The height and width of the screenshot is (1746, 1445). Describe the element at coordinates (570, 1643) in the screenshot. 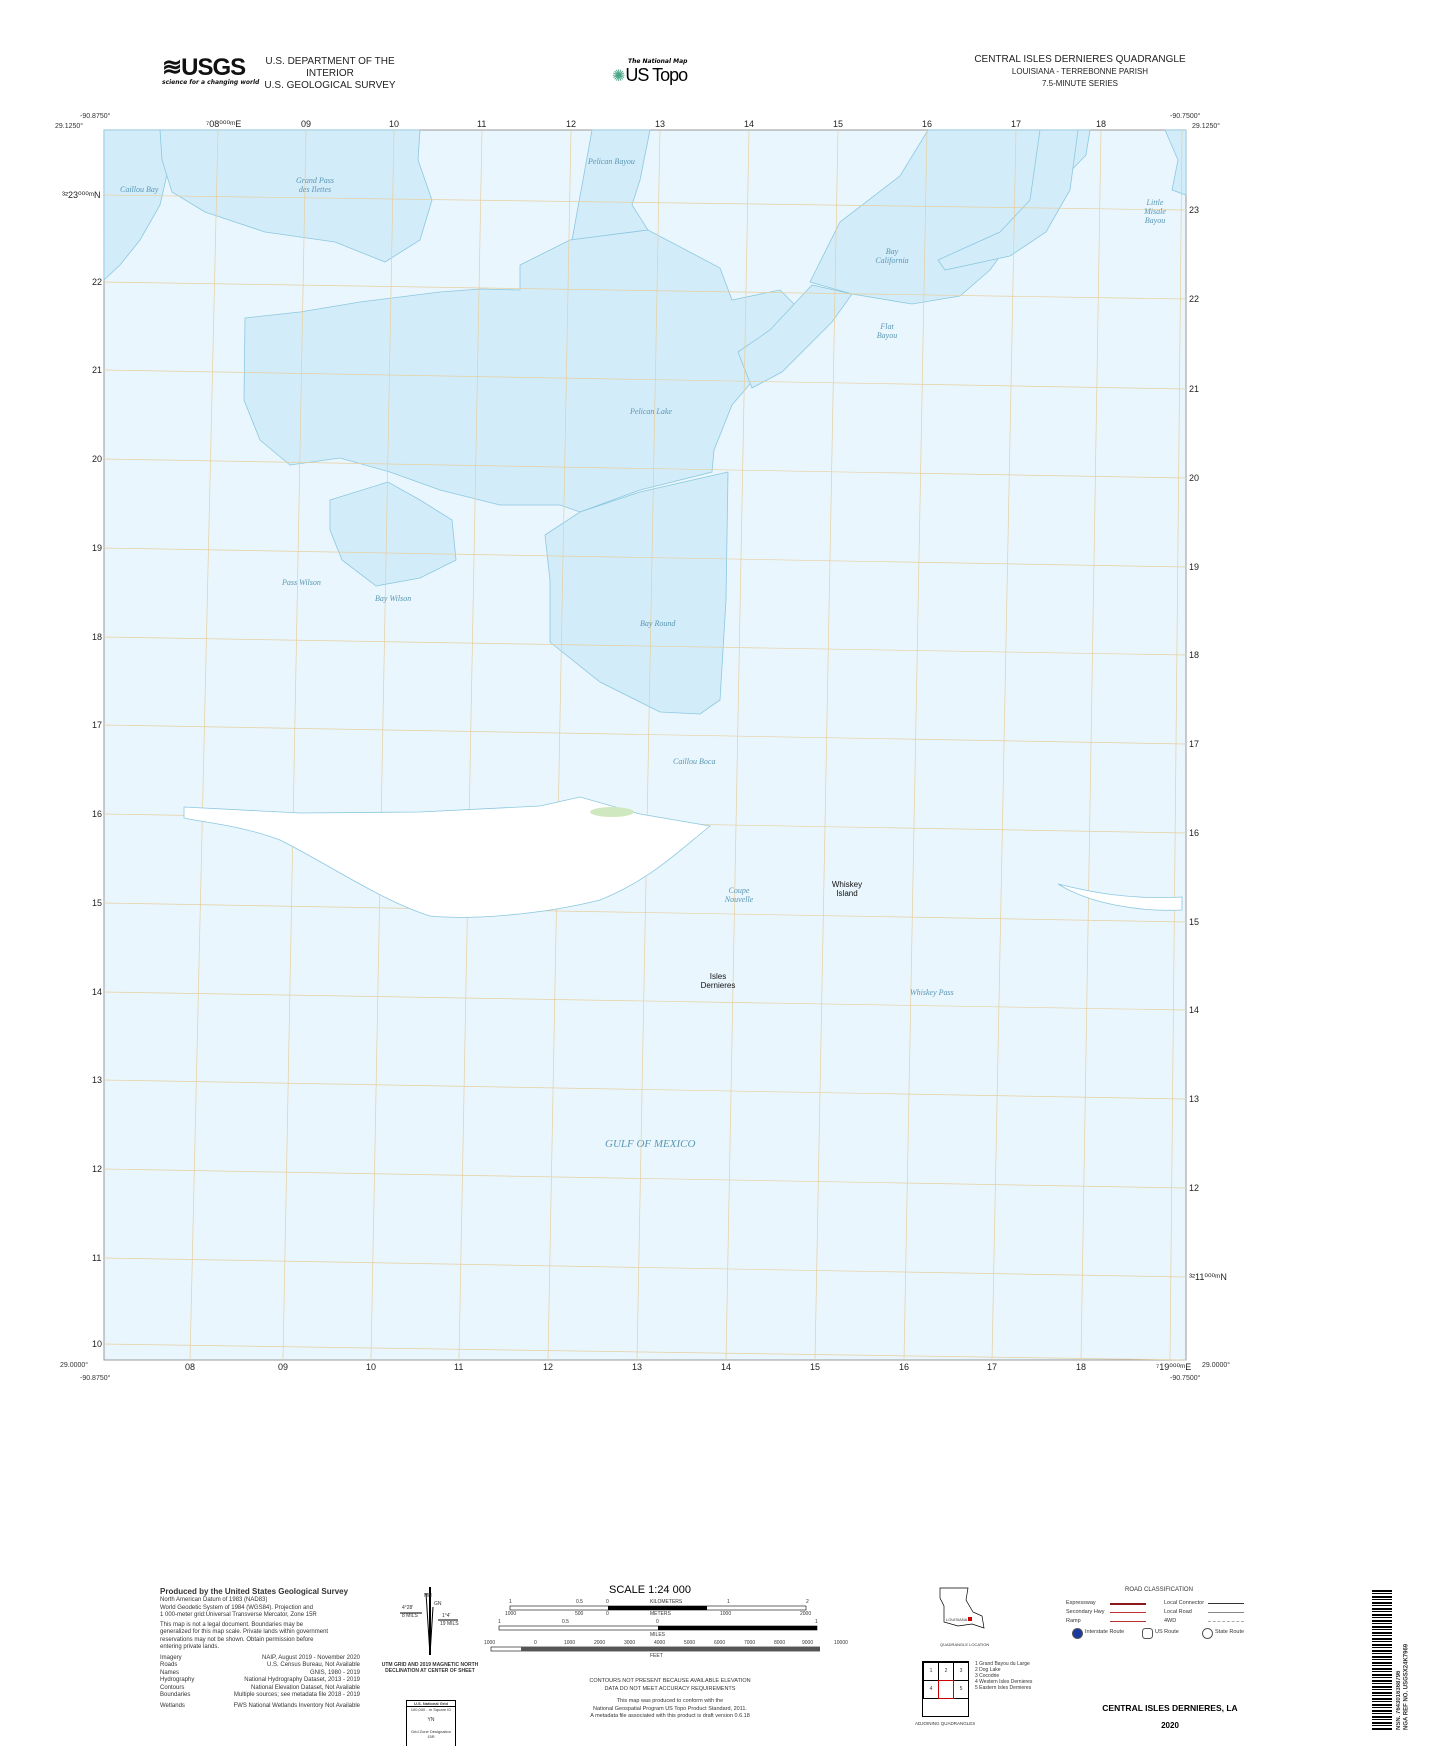

I see `scale-label: 1000` at that location.